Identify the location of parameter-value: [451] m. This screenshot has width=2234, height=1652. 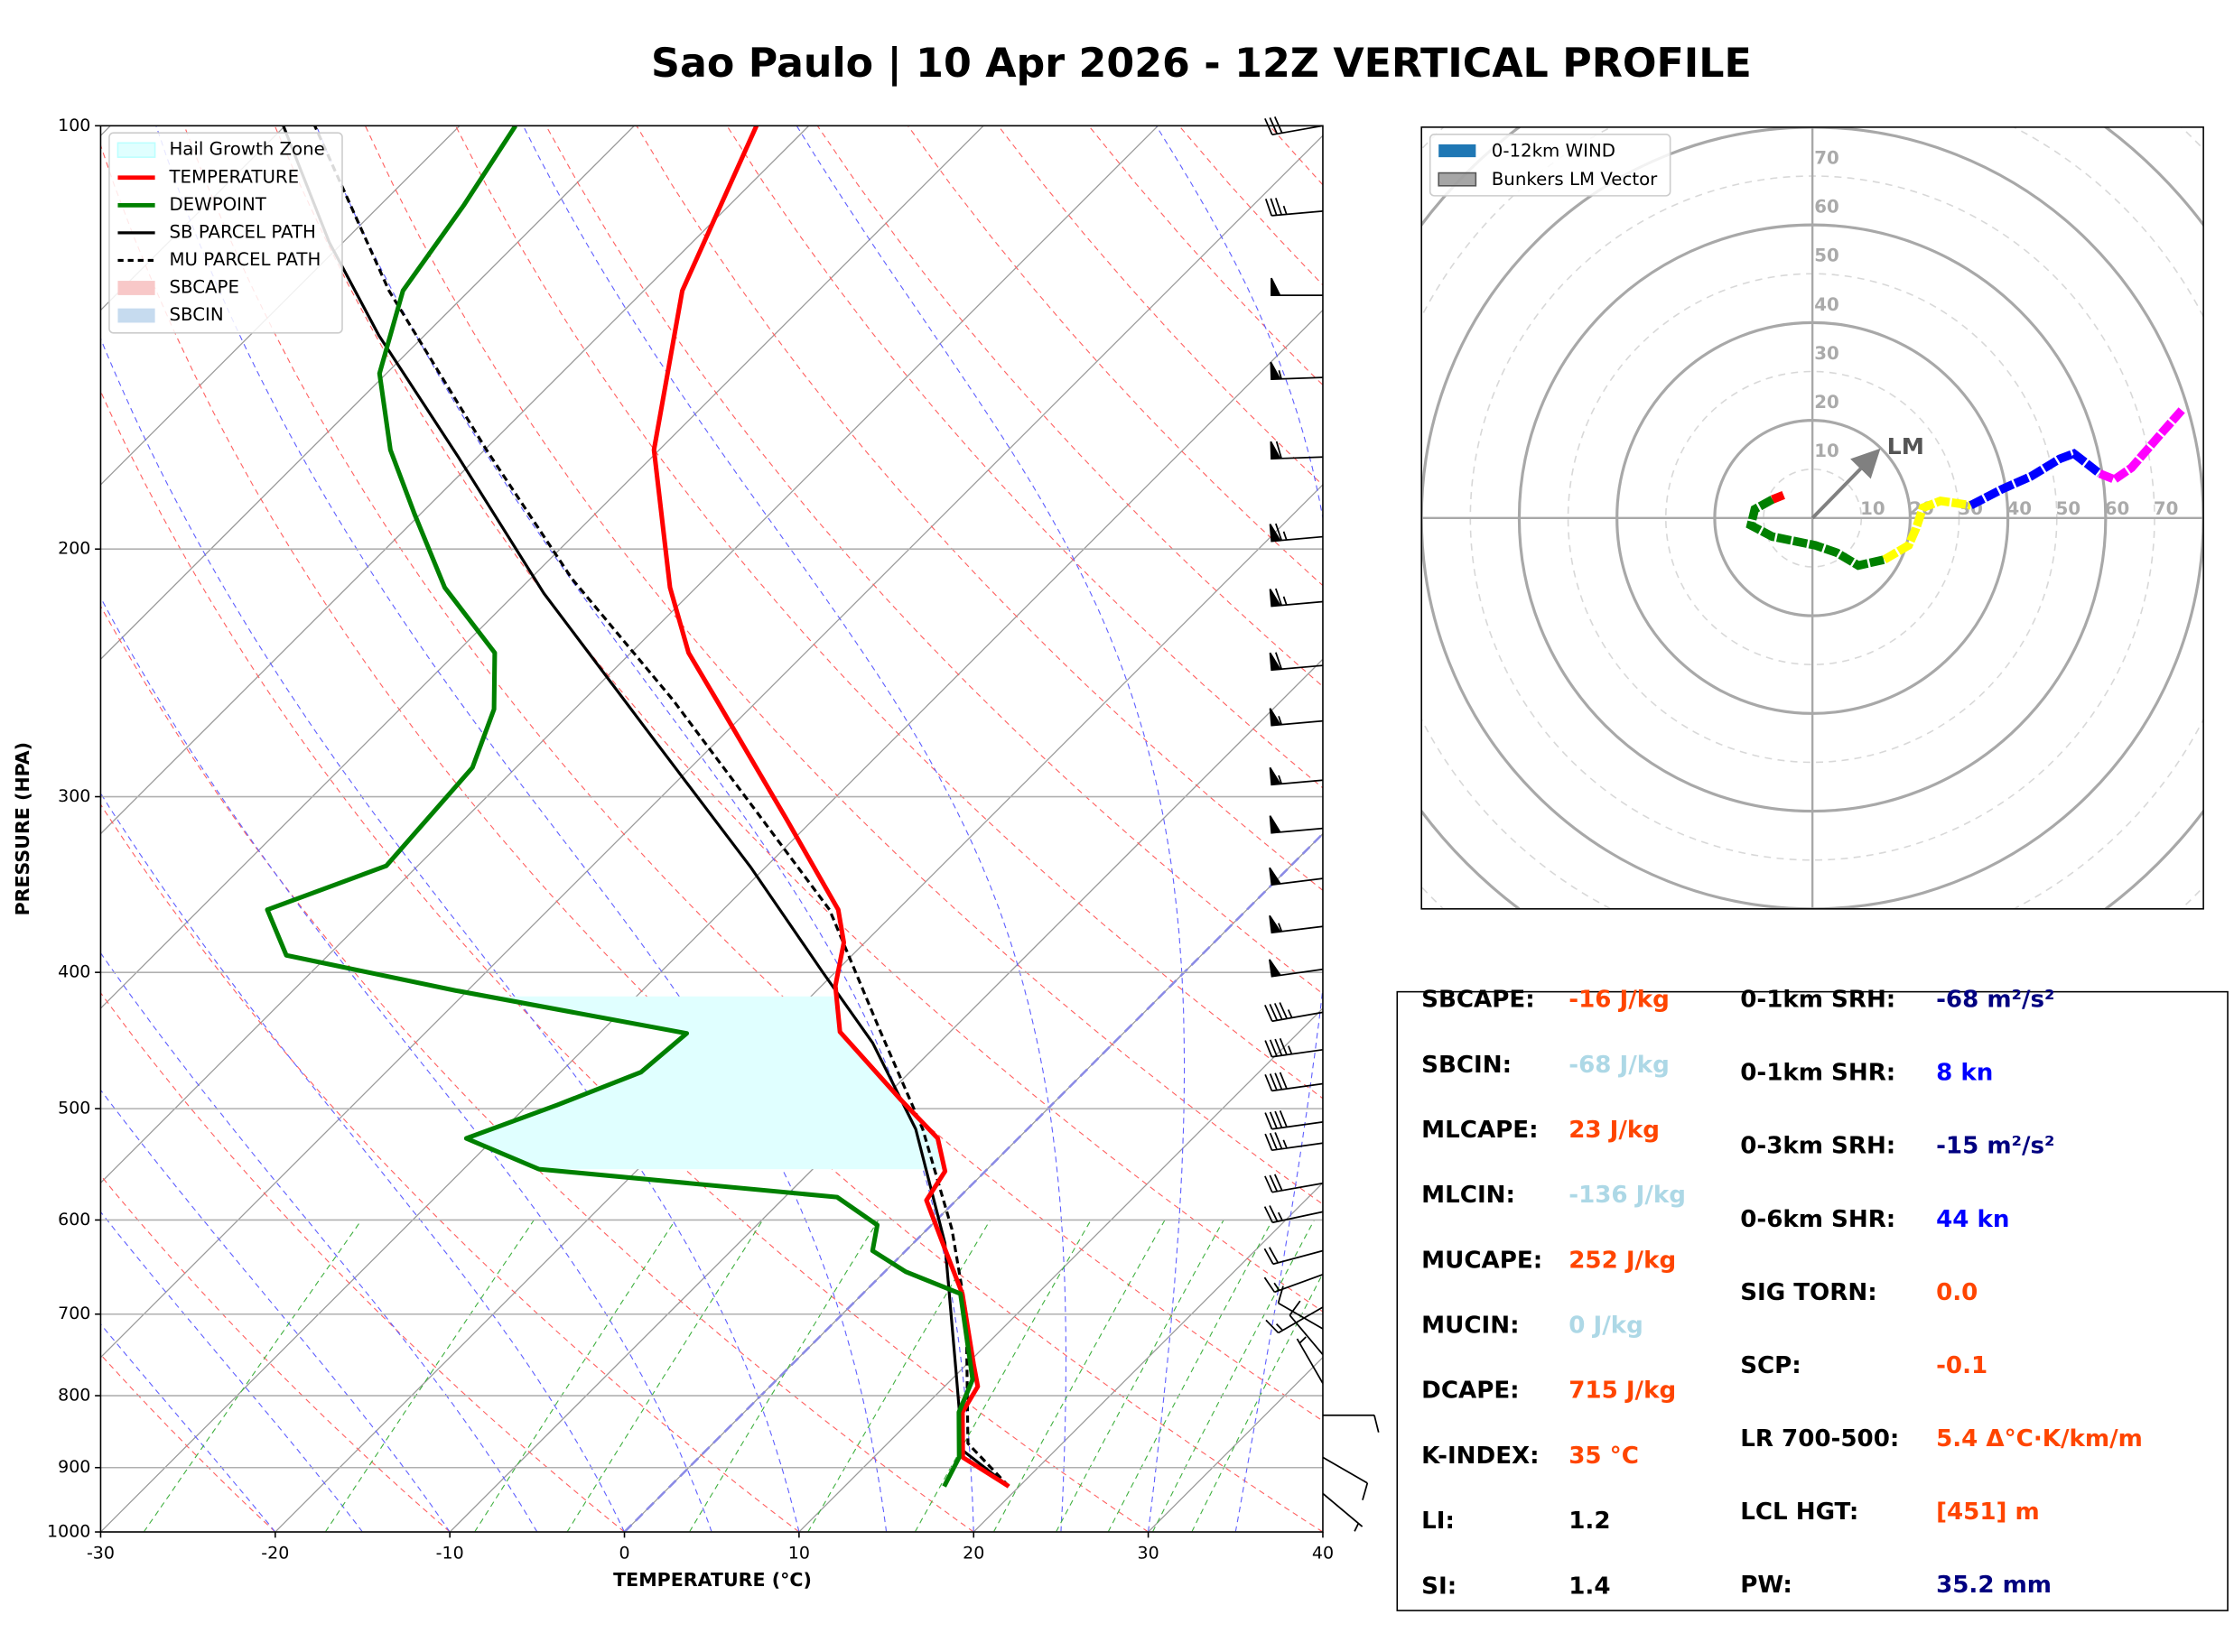
(1988, 1512).